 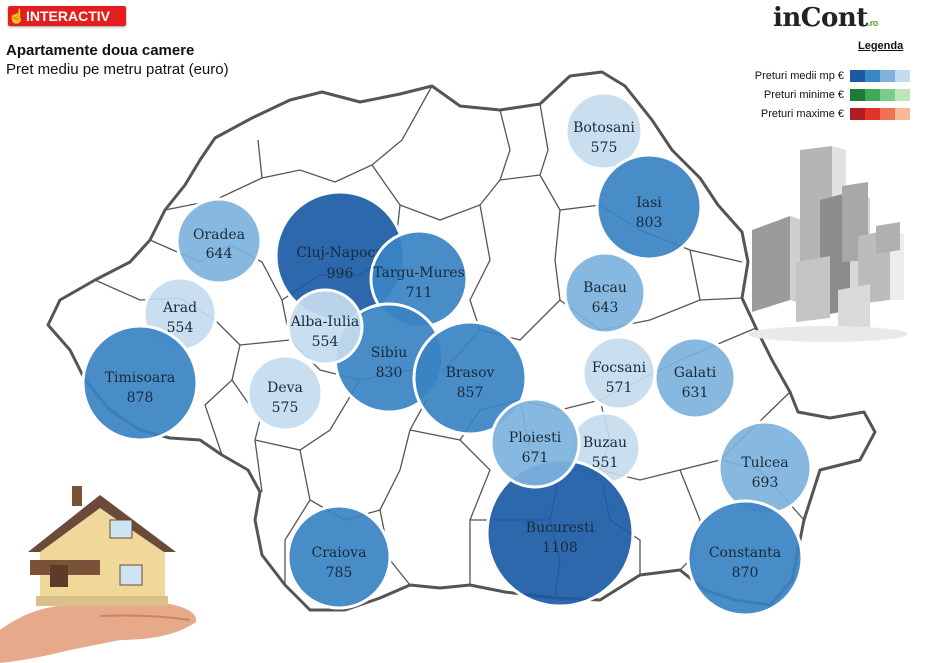 I want to click on city-value: 857, so click(x=470, y=393).